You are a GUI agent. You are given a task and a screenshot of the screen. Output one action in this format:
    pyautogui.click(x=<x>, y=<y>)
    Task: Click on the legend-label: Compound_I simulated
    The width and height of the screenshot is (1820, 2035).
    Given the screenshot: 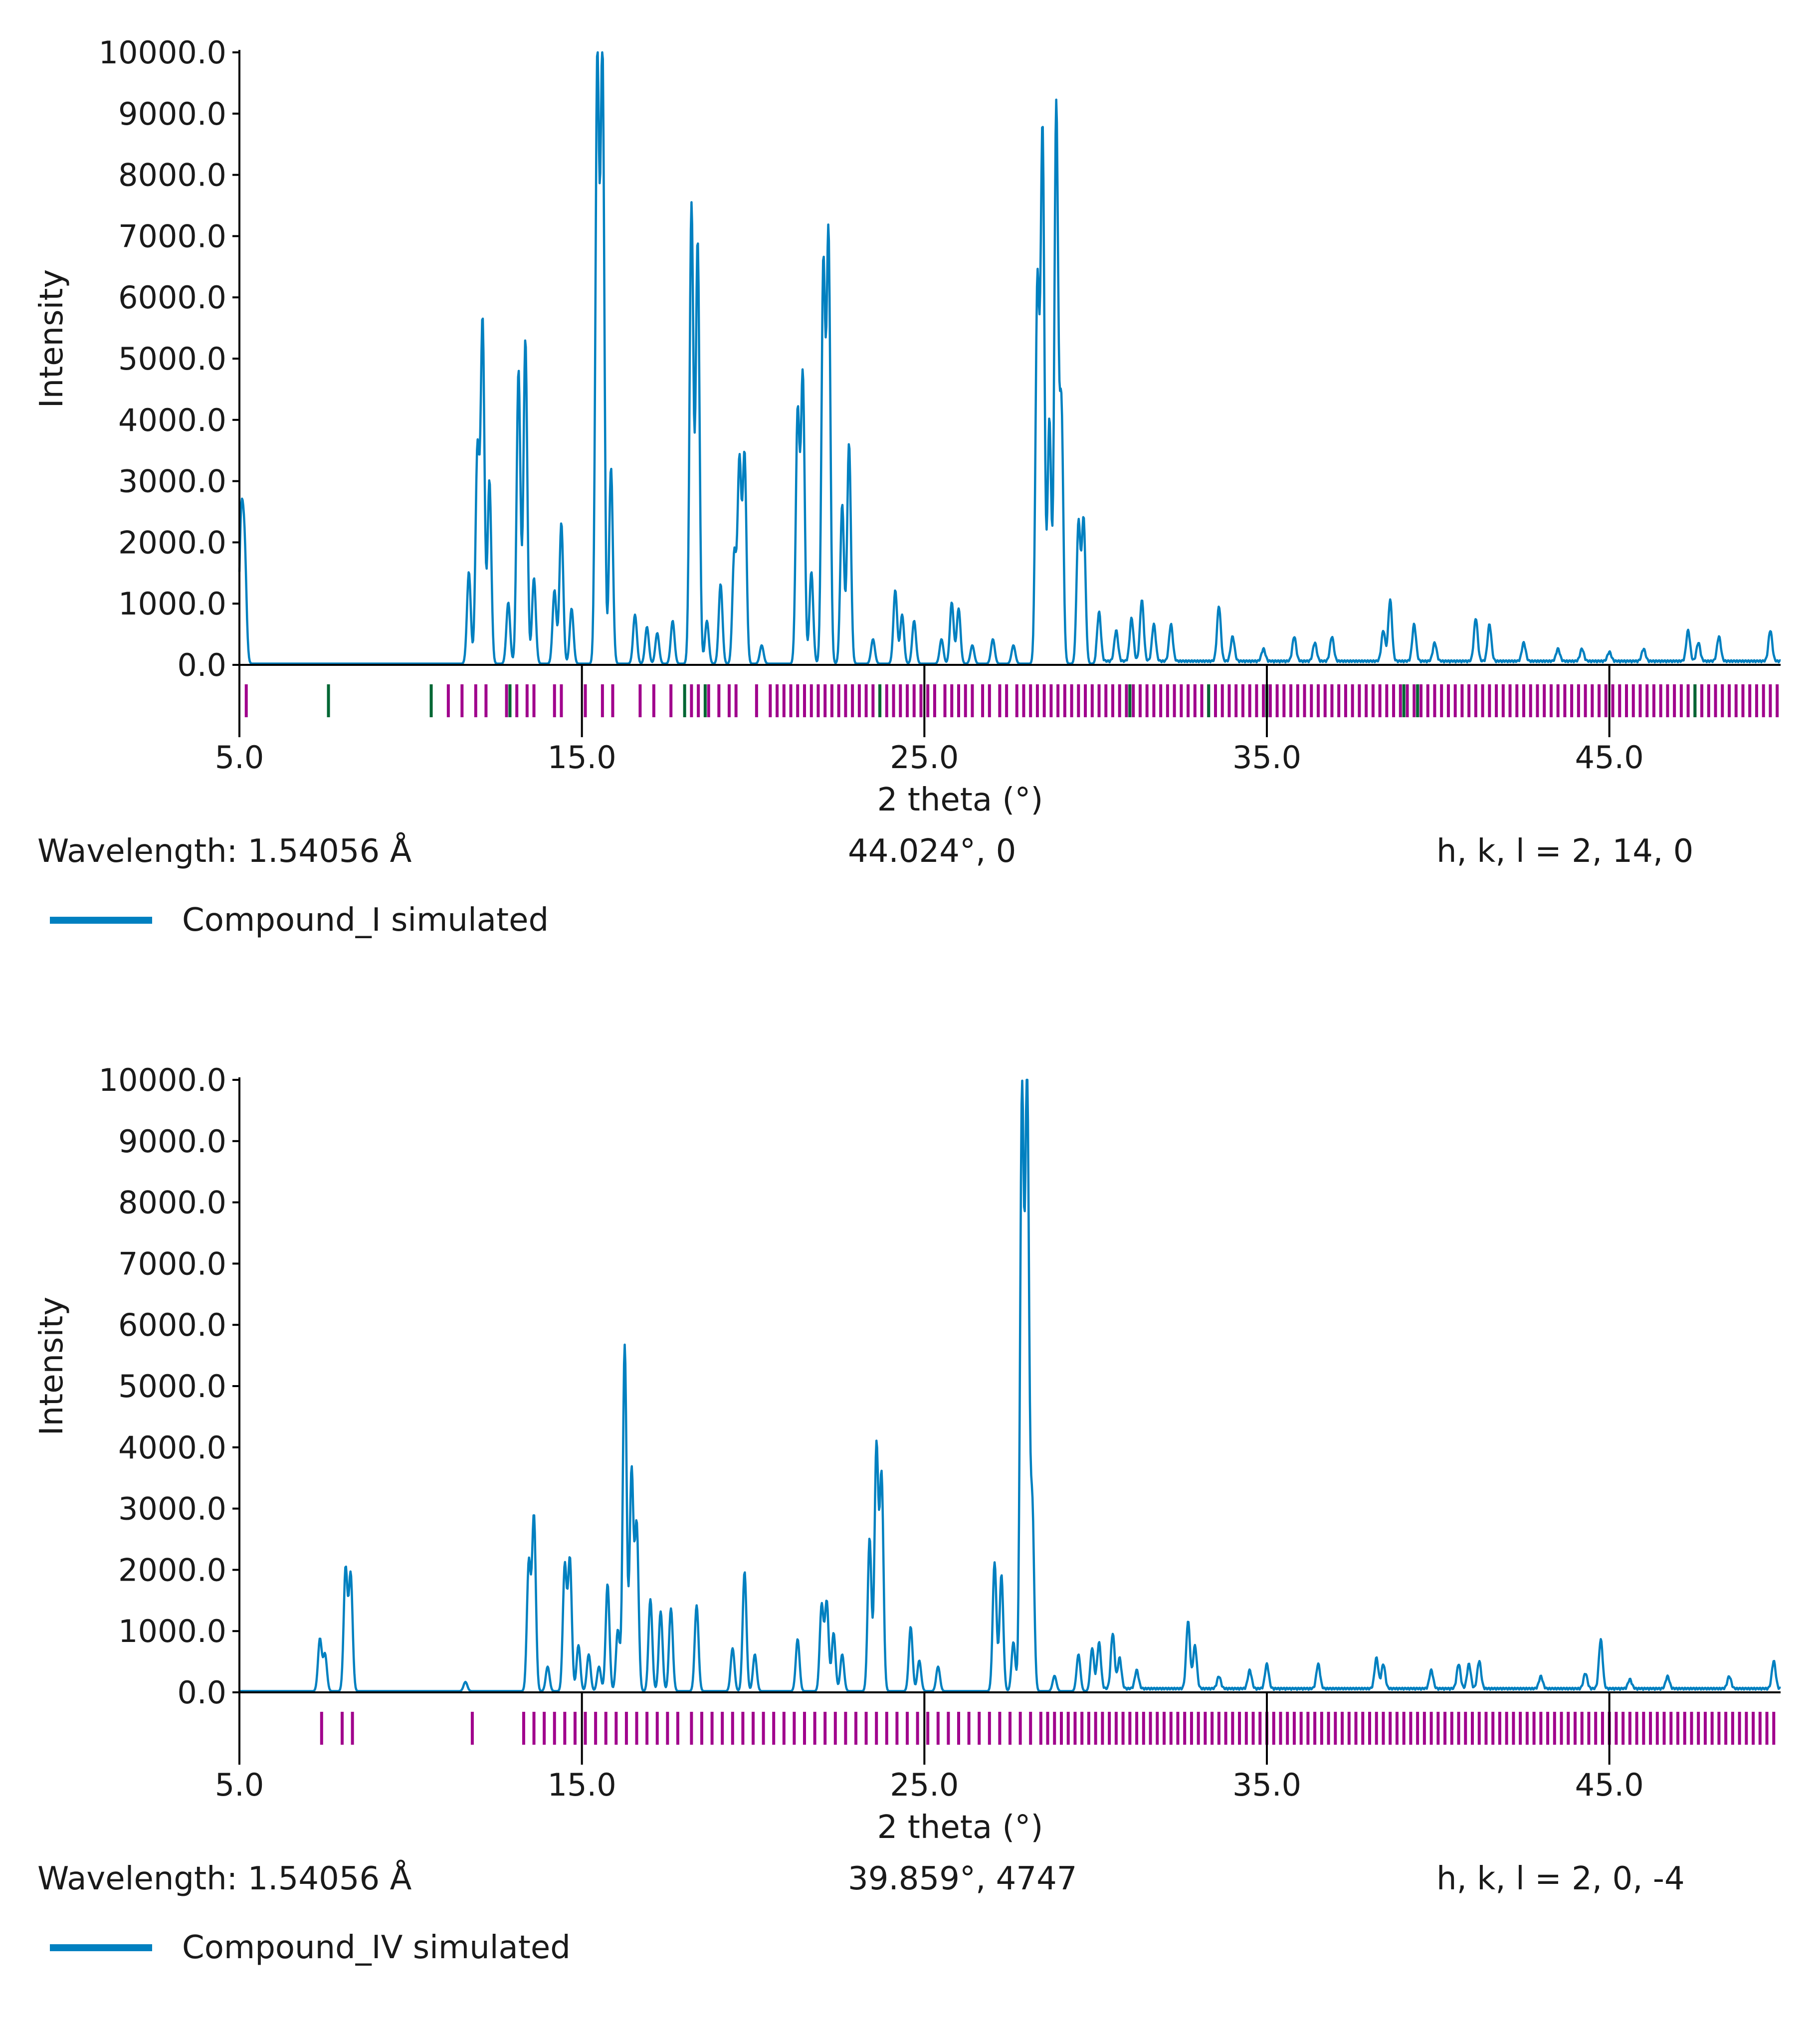 What is the action you would take?
    pyautogui.click(x=365, y=921)
    